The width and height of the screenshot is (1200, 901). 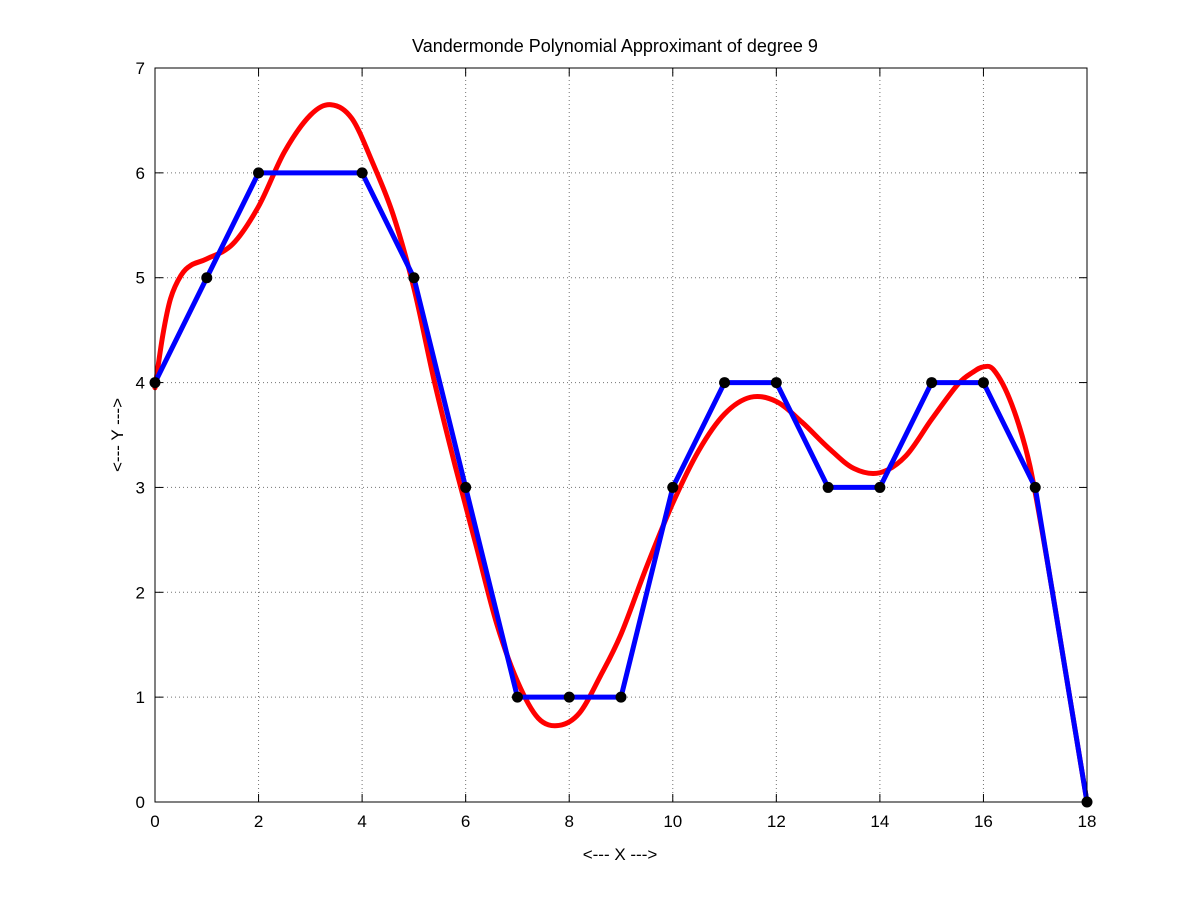 I want to click on x-tick-label: 8, so click(x=568, y=821).